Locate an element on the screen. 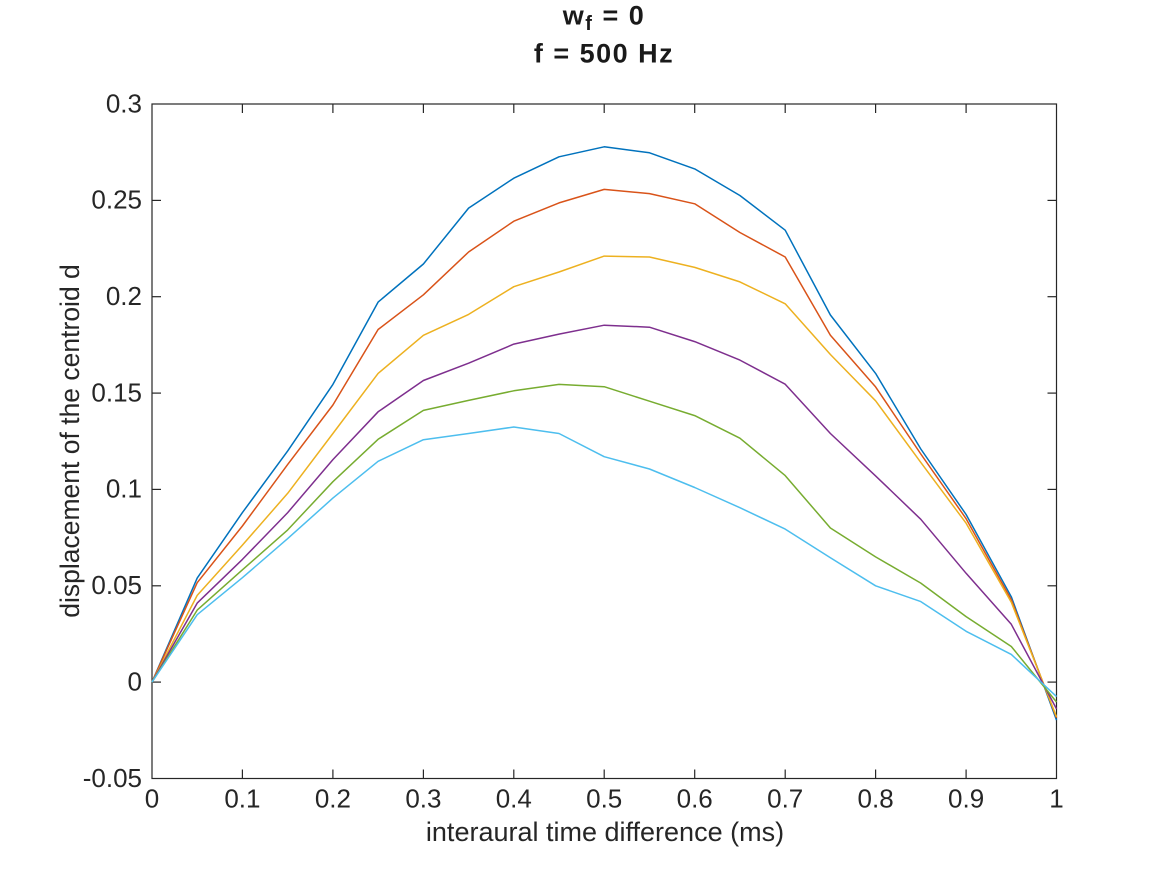 This screenshot has height=880, width=1167. svg-text: displacement of the centroid d is located at coordinates (70, 441).